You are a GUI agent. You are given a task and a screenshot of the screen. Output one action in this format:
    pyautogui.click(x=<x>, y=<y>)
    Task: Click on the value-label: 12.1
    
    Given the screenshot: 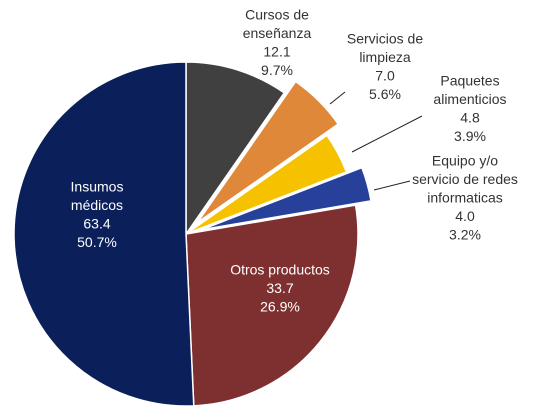 What is the action you would take?
    pyautogui.click(x=276, y=52)
    